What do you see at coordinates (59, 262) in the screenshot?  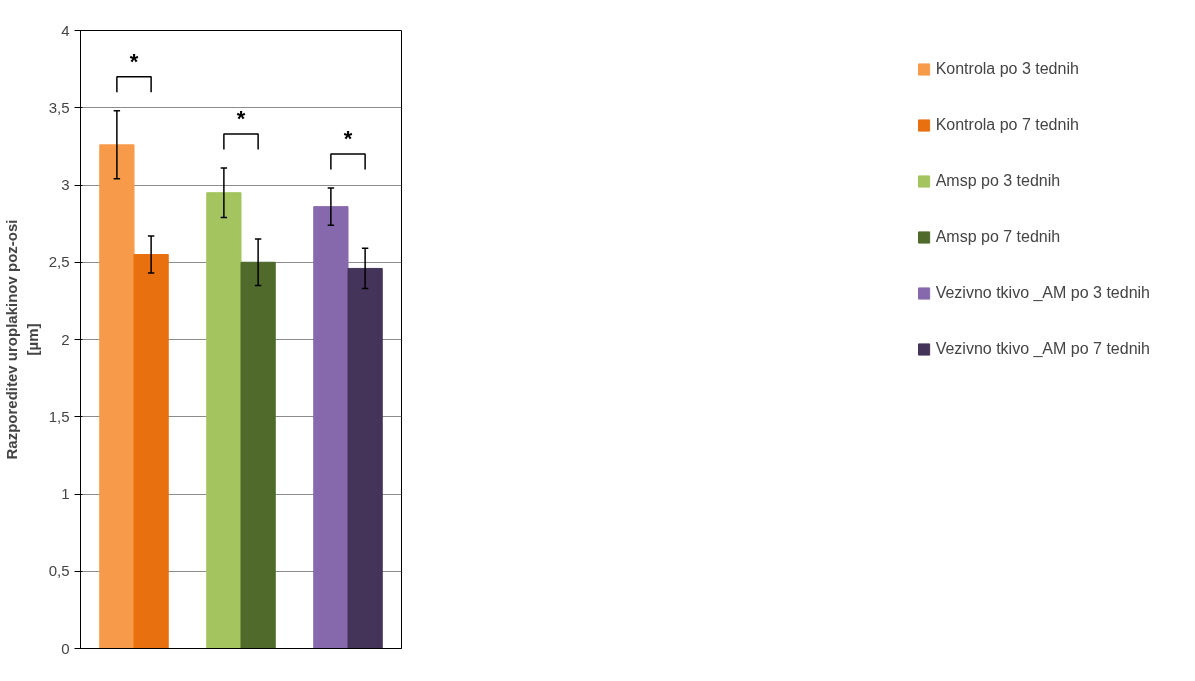 I see `y-tick-label: 2,5` at bounding box center [59, 262].